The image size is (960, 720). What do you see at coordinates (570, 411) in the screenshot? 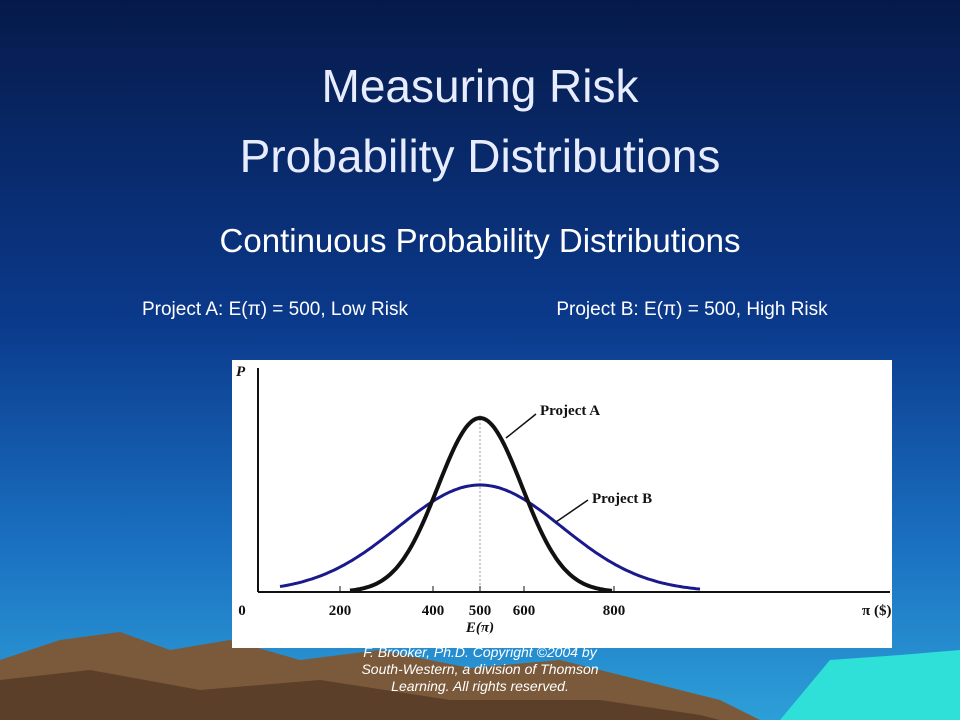
I see `curve-label: Project A` at bounding box center [570, 411].